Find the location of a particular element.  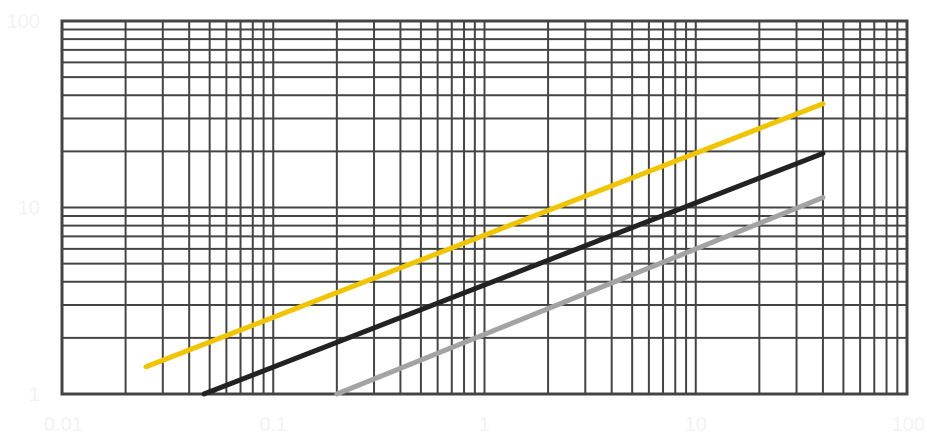

x-tick-label: 1 is located at coordinates (484, 424).